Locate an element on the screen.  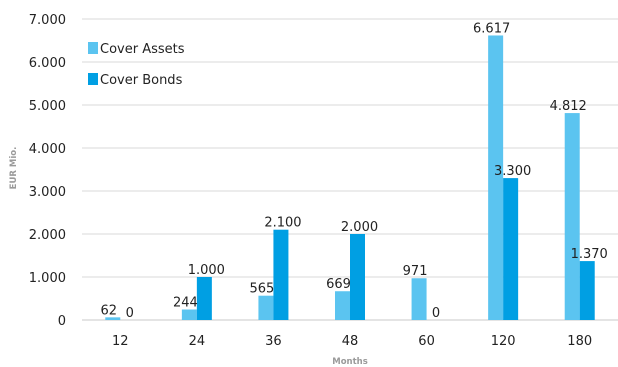
x-tick-label: 60 is located at coordinates (426, 341).